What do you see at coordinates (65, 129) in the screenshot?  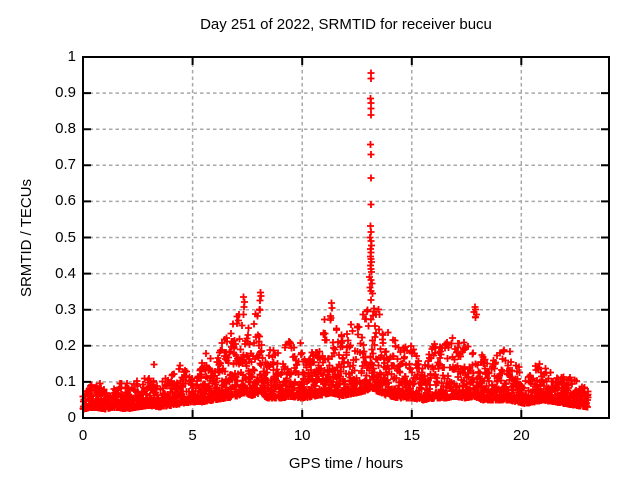 I see `y-tick-label-0.8: 0.8` at bounding box center [65, 129].